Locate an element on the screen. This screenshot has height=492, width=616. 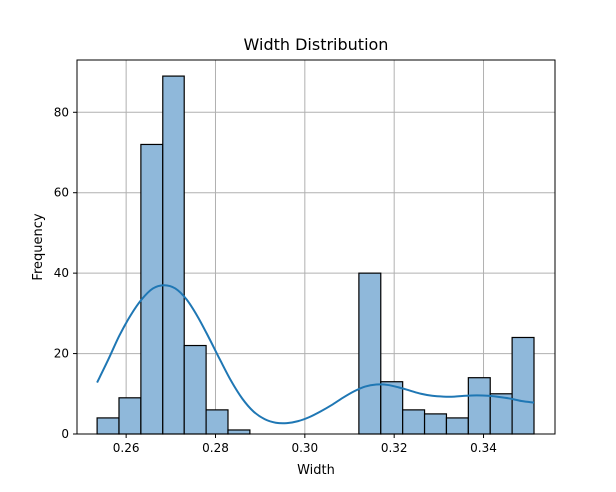
chart-title: Width Distribution is located at coordinates (316, 44).